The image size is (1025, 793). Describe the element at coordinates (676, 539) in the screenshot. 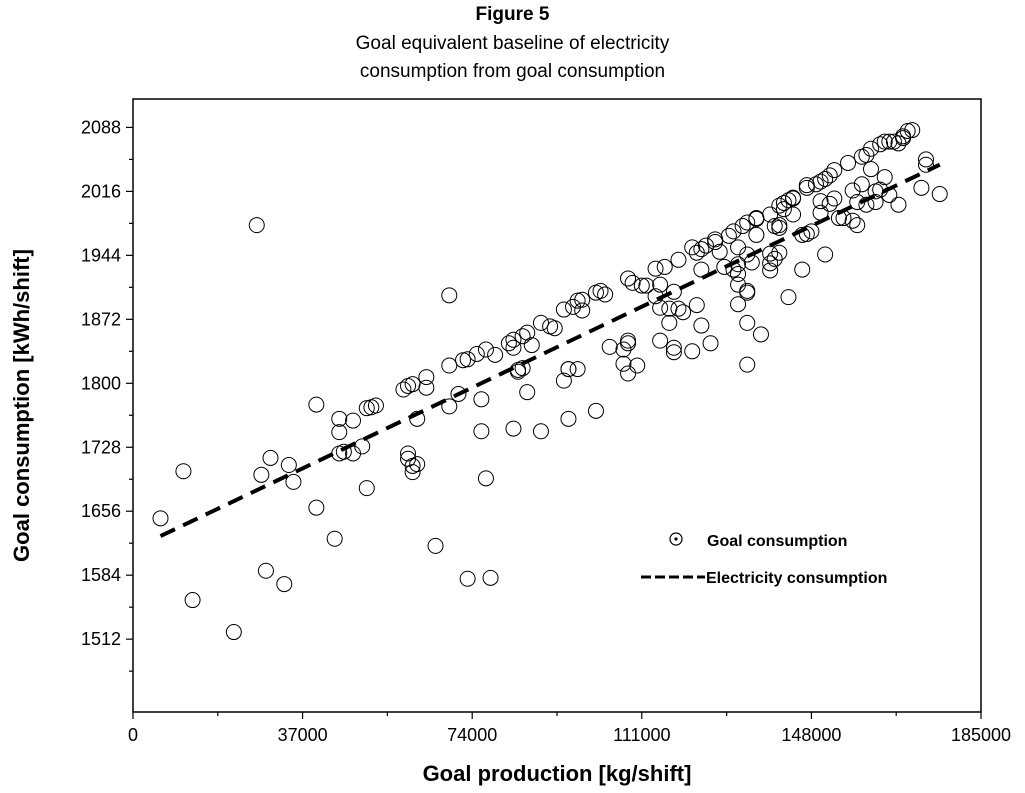

I see `legend-marker-circle` at that location.